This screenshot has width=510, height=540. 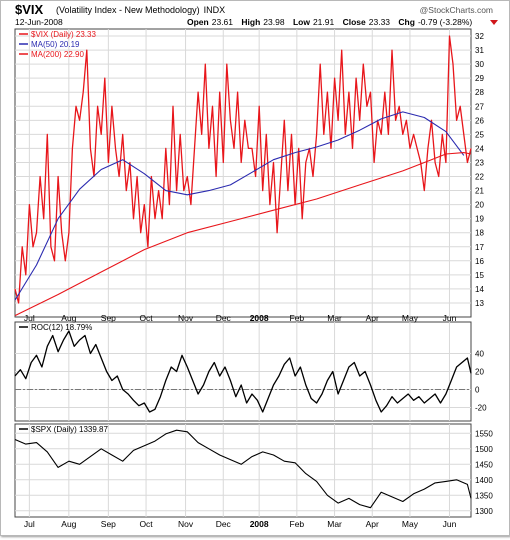 I want to click on panel-0-y-tick-label: 21, so click(x=479, y=191).